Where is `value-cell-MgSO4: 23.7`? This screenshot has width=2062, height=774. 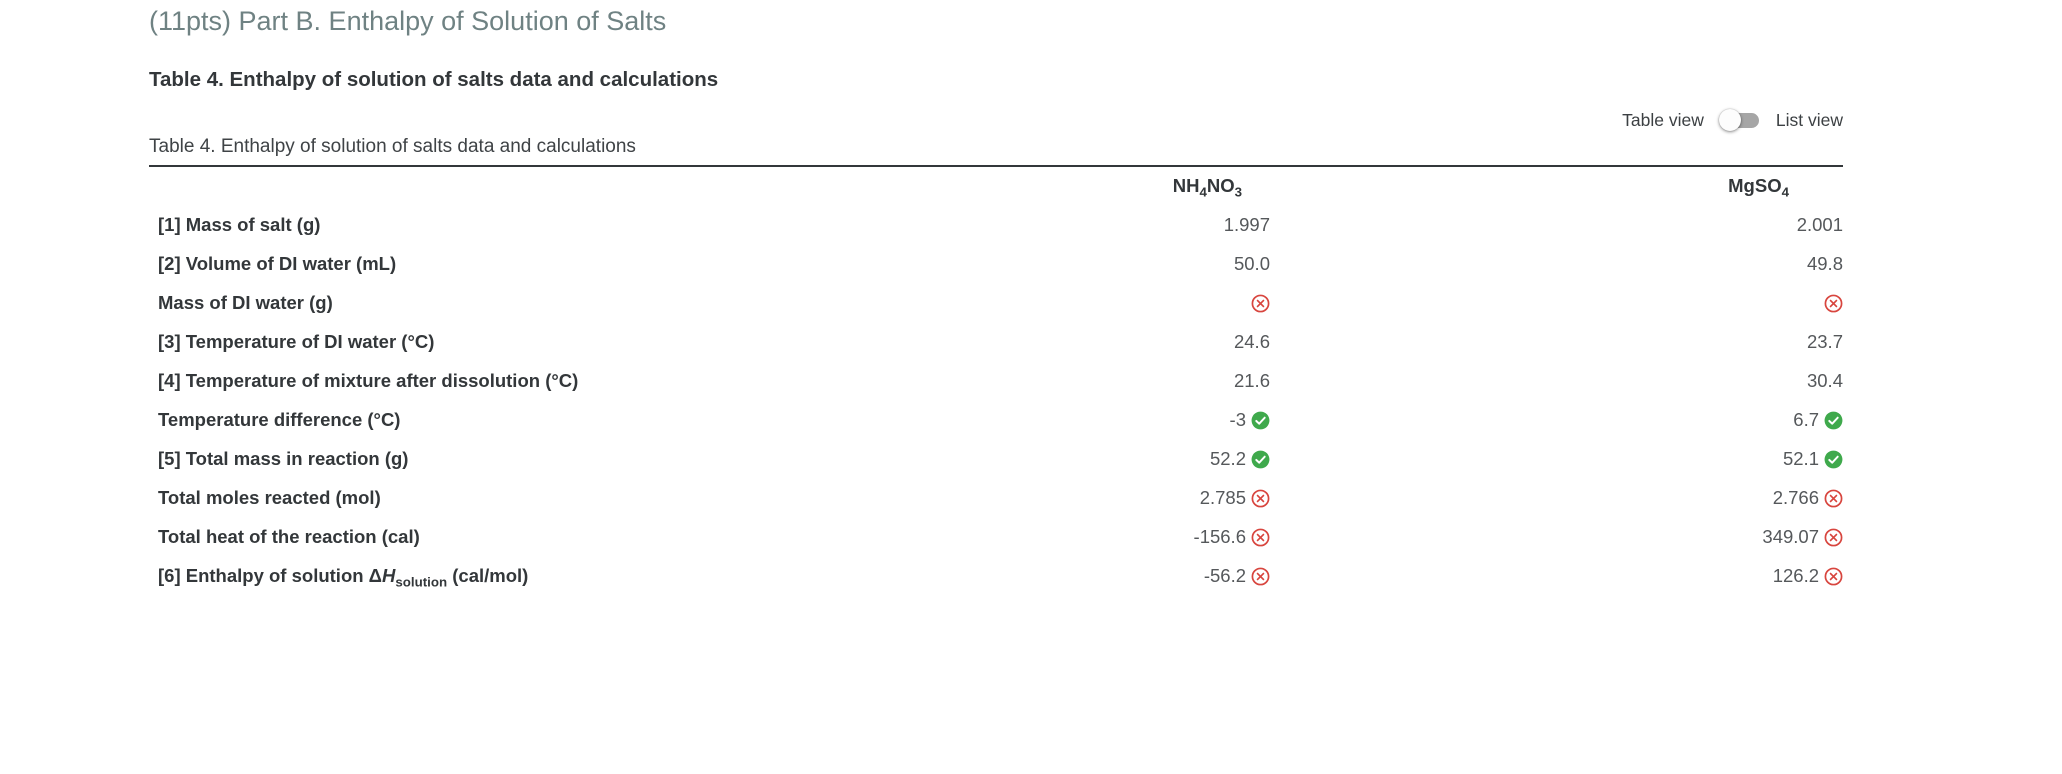
value-cell-MgSO4: 23.7 is located at coordinates (1556, 341).